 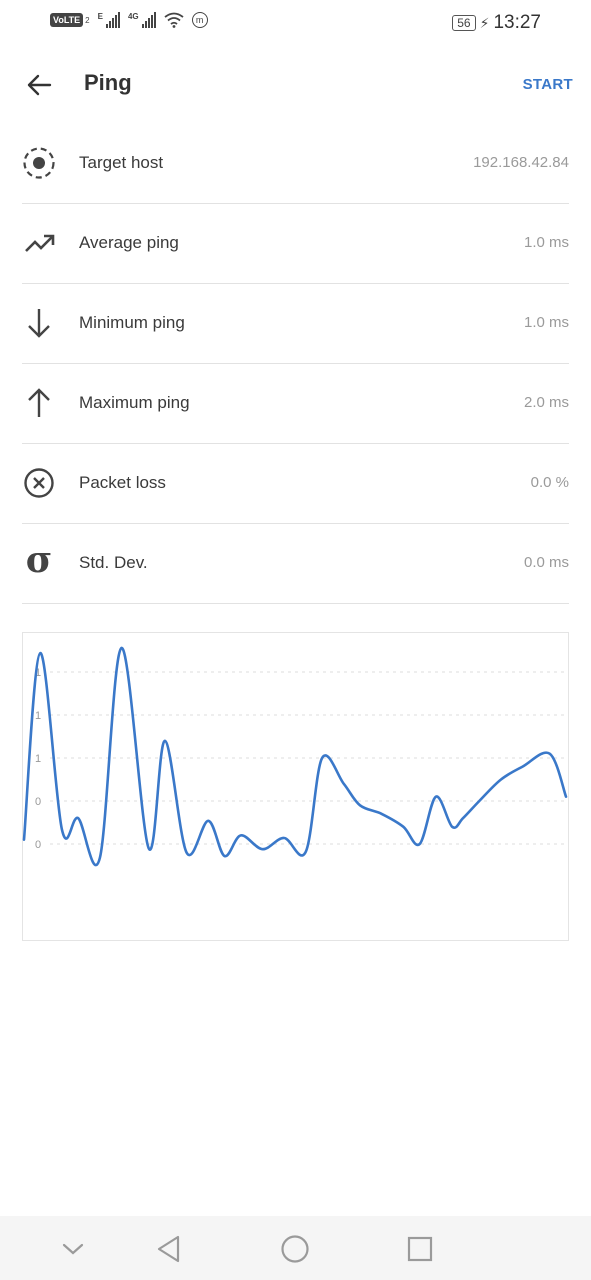 What do you see at coordinates (132, 322) in the screenshot?
I see `stat-label: Minimum ping` at bounding box center [132, 322].